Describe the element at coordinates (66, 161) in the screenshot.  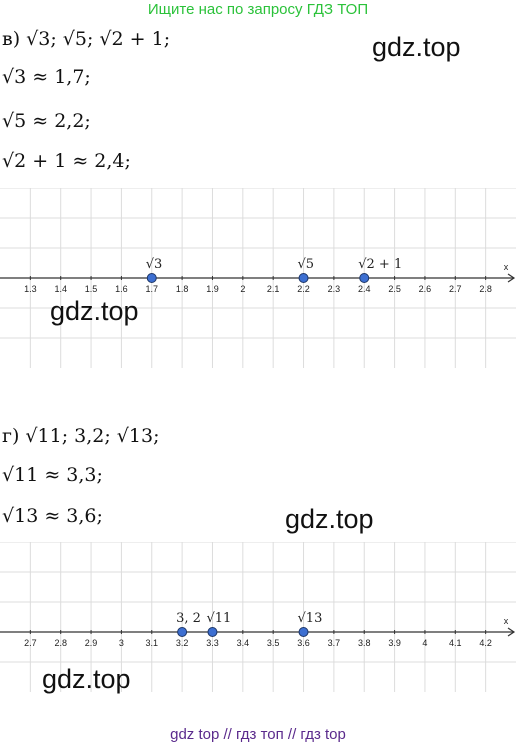
I see `approx: √2 + 1 ≈ 2,4;` at that location.